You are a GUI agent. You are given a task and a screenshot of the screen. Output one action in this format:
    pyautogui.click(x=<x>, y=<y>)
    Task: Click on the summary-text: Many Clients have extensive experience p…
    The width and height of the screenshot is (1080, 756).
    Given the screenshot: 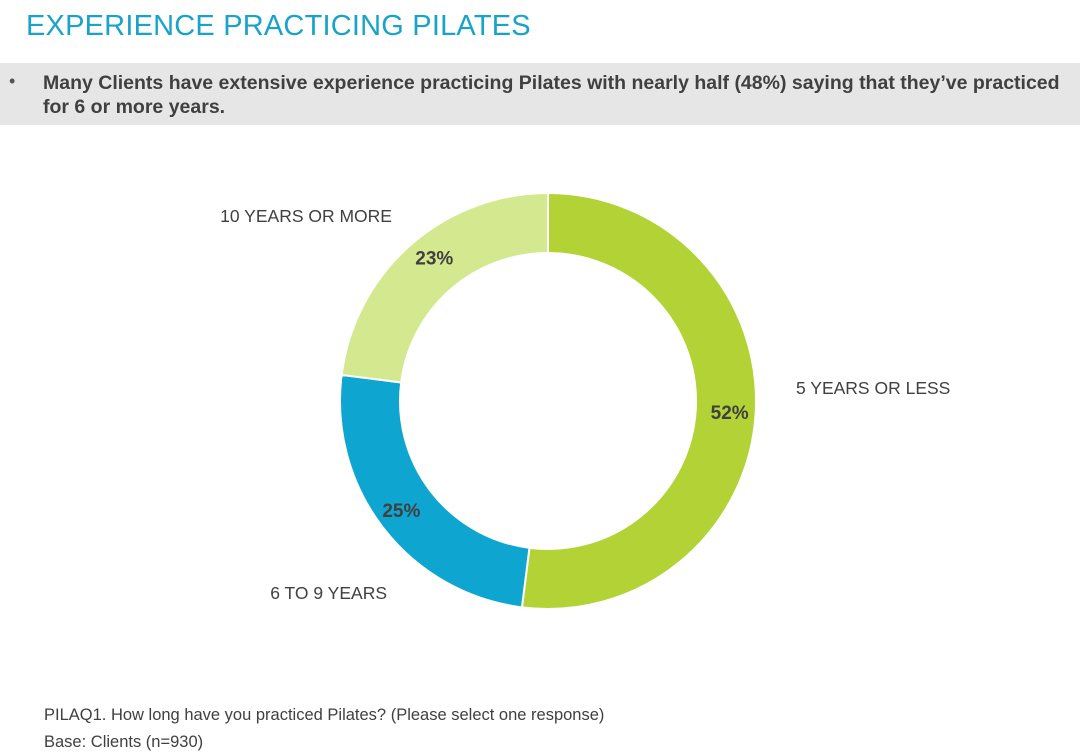 What is the action you would take?
    pyautogui.click(x=551, y=95)
    